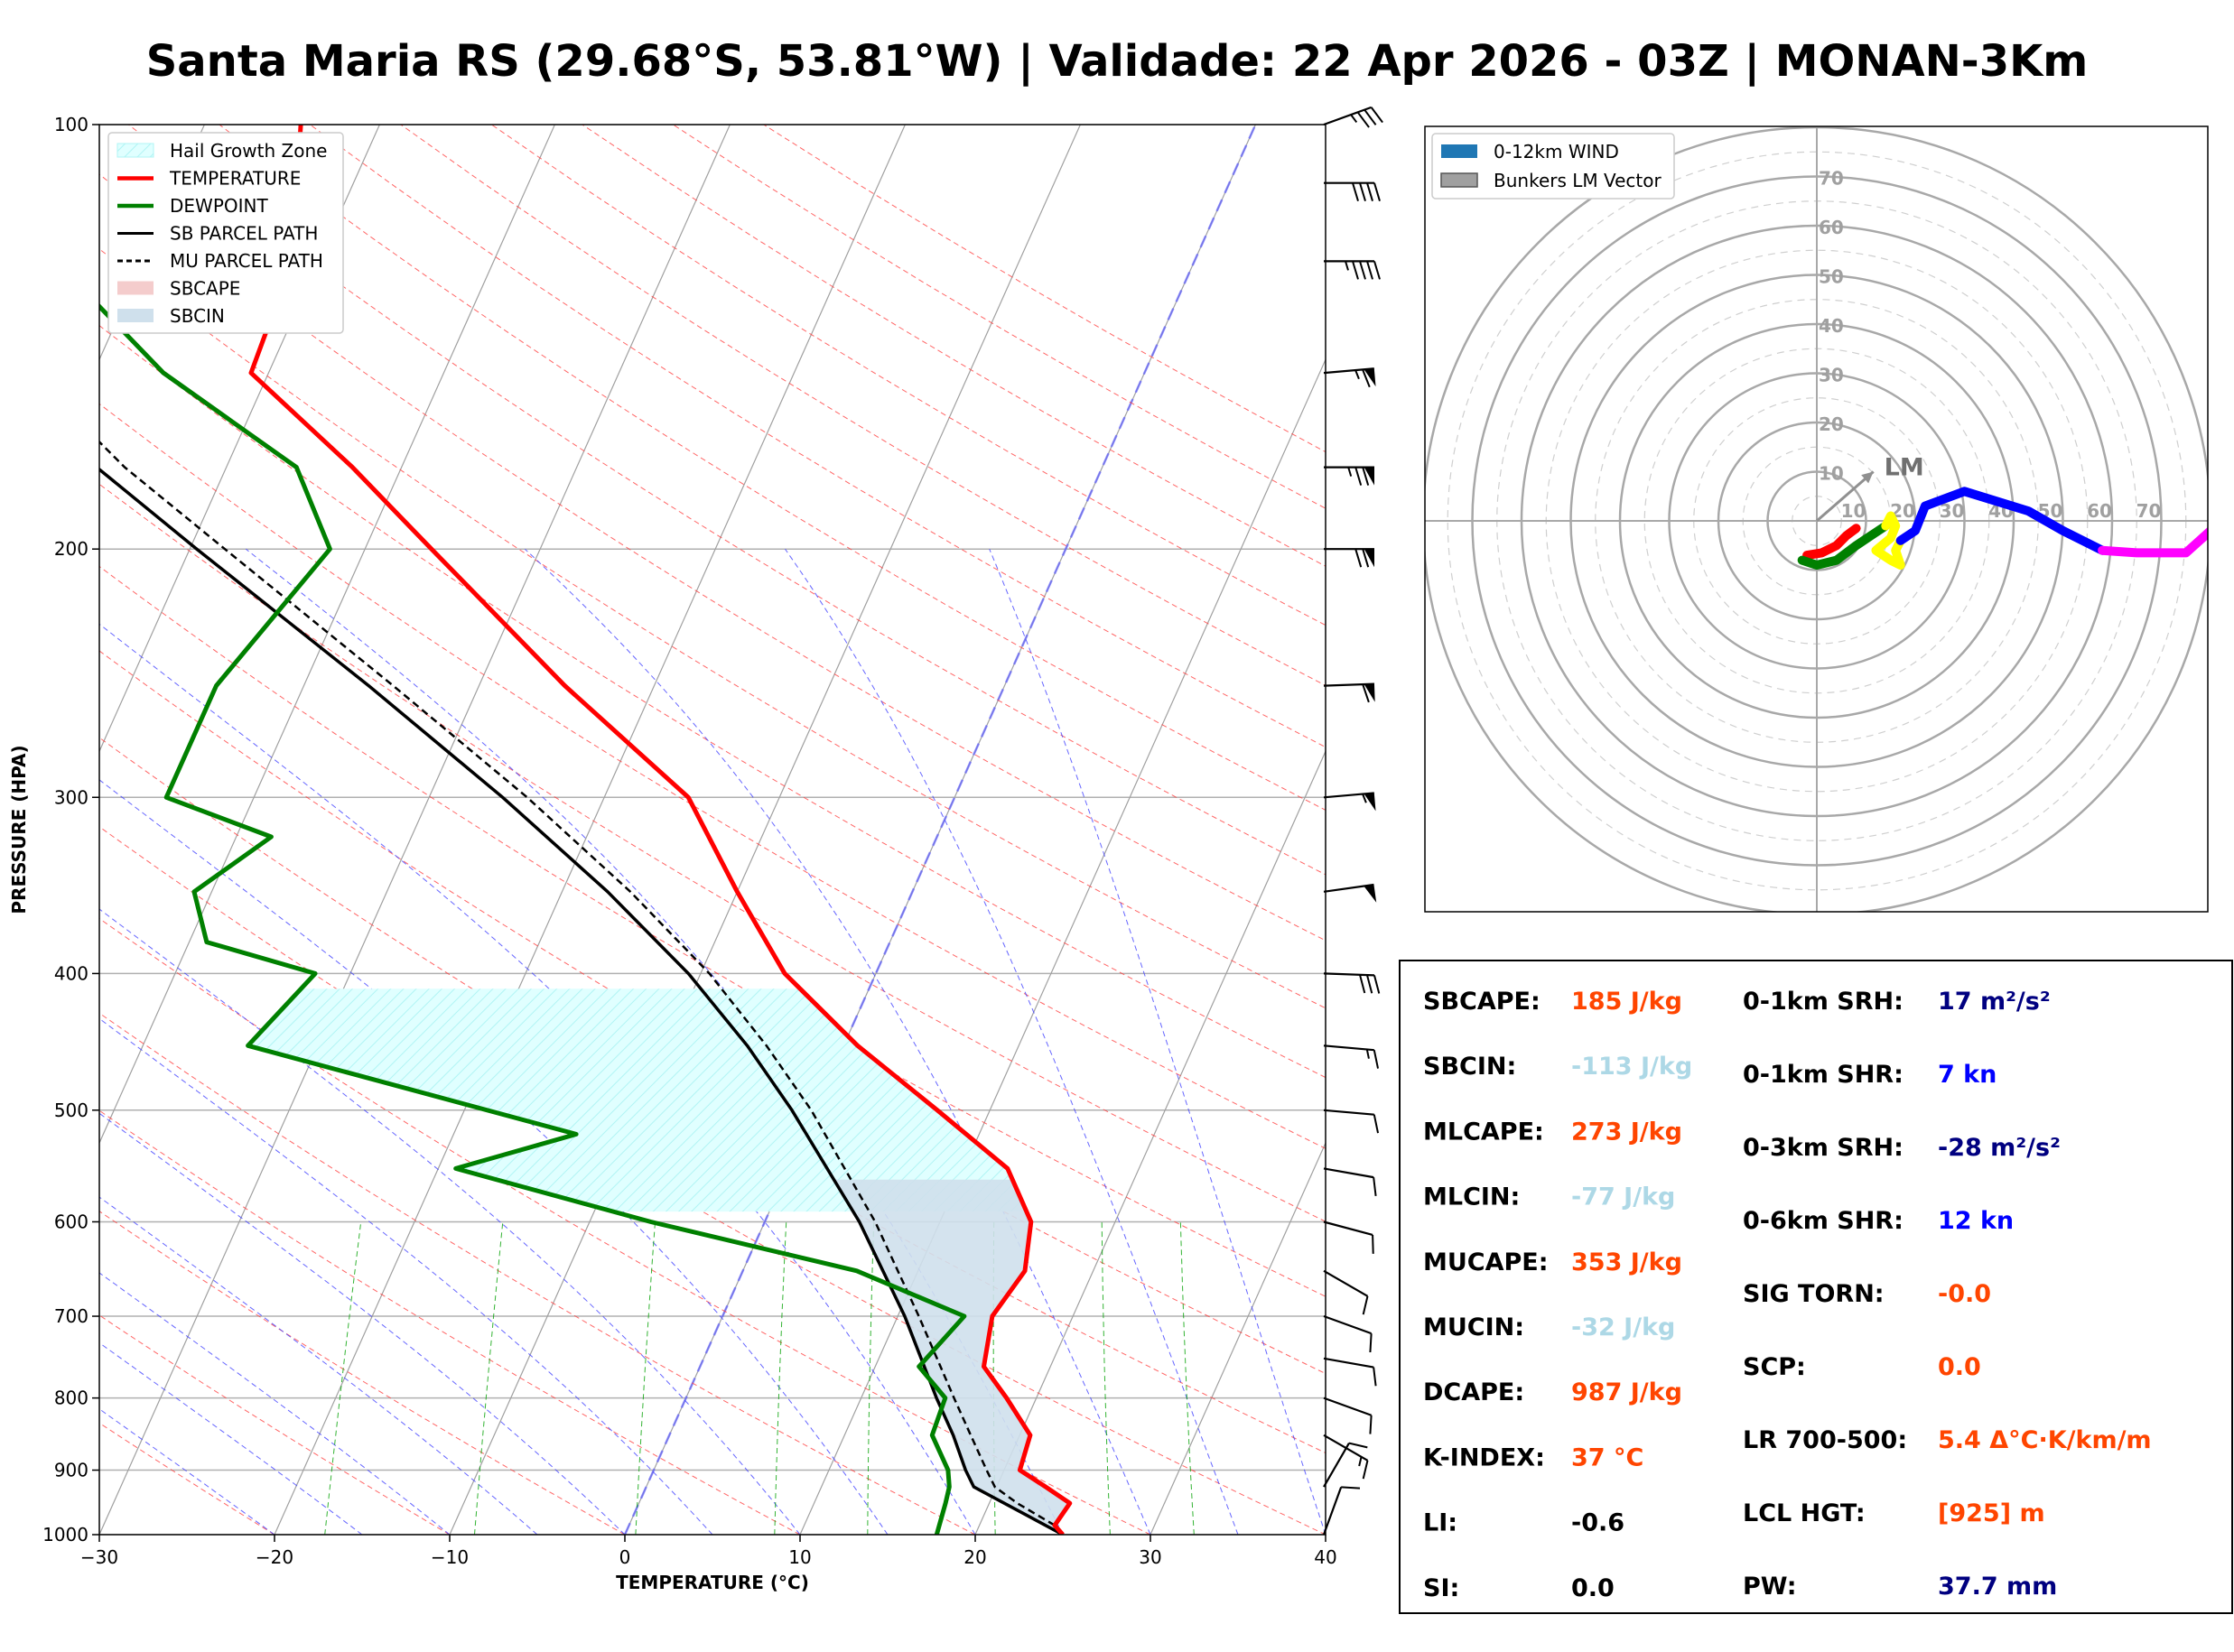  What do you see at coordinates (1976, 1221) in the screenshot?
I see `index-value-06kmshr: 12 kn` at bounding box center [1976, 1221].